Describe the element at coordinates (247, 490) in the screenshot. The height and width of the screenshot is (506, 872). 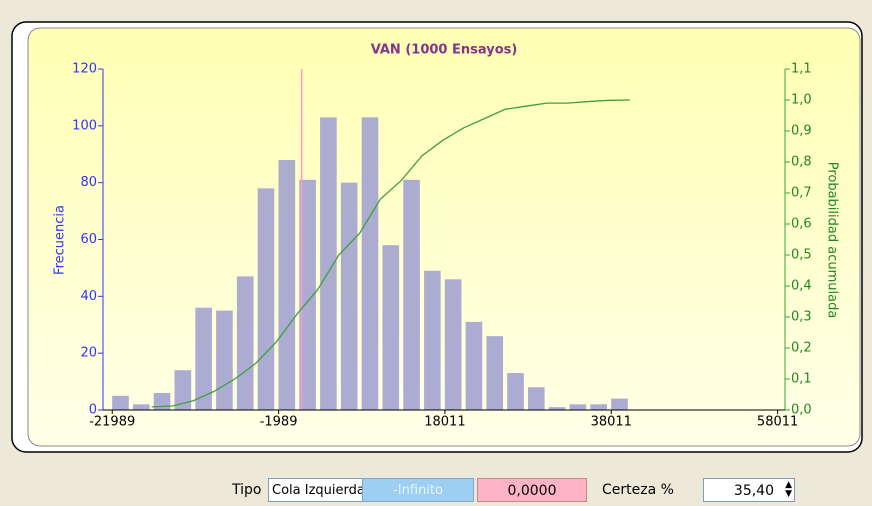
I see `type-label: Tipo` at that location.